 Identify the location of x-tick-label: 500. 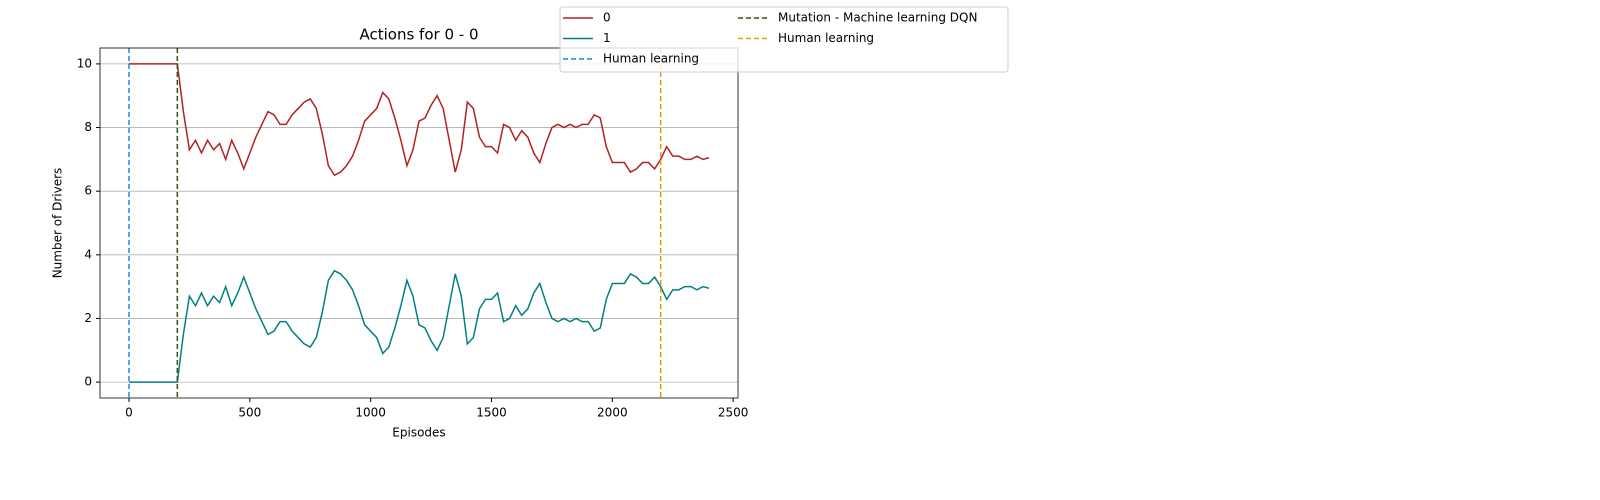
(249, 413).